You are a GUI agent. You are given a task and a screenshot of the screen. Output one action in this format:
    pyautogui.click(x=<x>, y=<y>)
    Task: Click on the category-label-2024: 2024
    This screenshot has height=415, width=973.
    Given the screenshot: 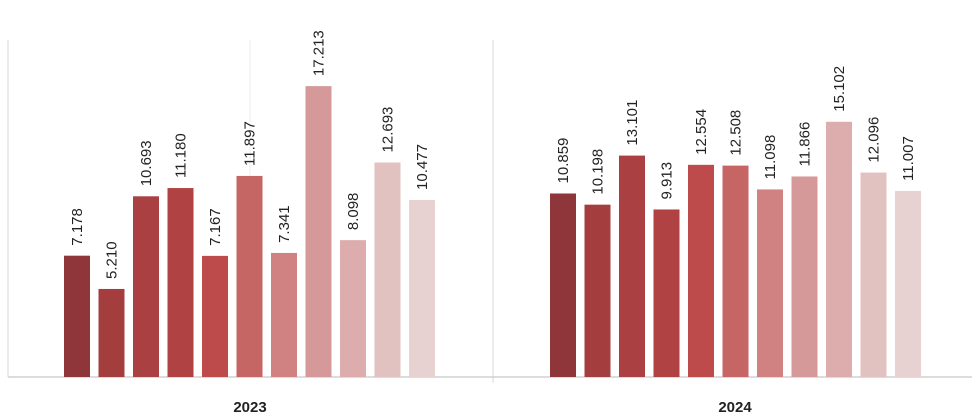 What is the action you would take?
    pyautogui.click(x=735, y=407)
    